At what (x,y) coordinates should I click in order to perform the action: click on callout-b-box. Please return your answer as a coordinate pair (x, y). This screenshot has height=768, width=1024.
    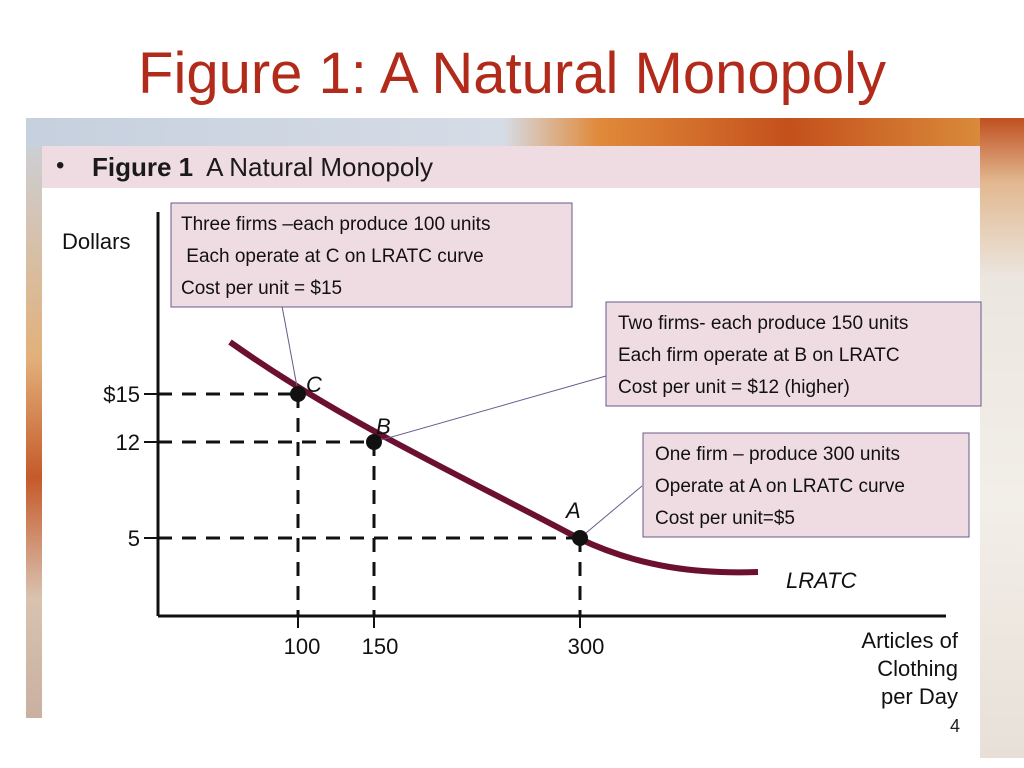
    Looking at the image, I should click on (793, 354).